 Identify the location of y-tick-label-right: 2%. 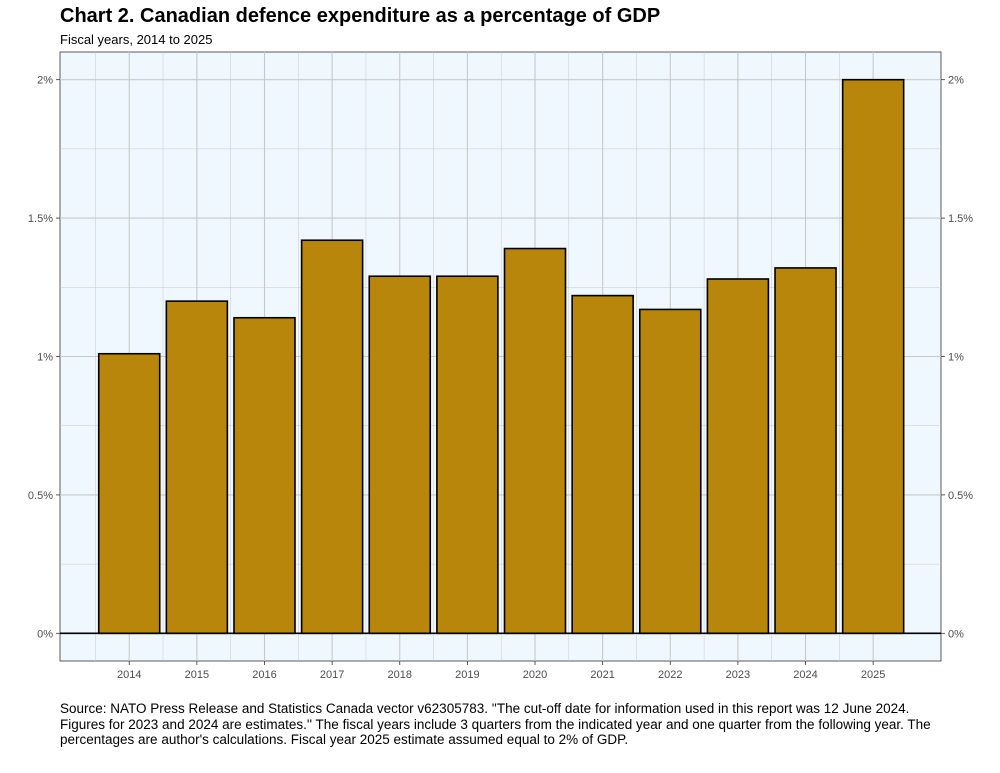
(956, 81).